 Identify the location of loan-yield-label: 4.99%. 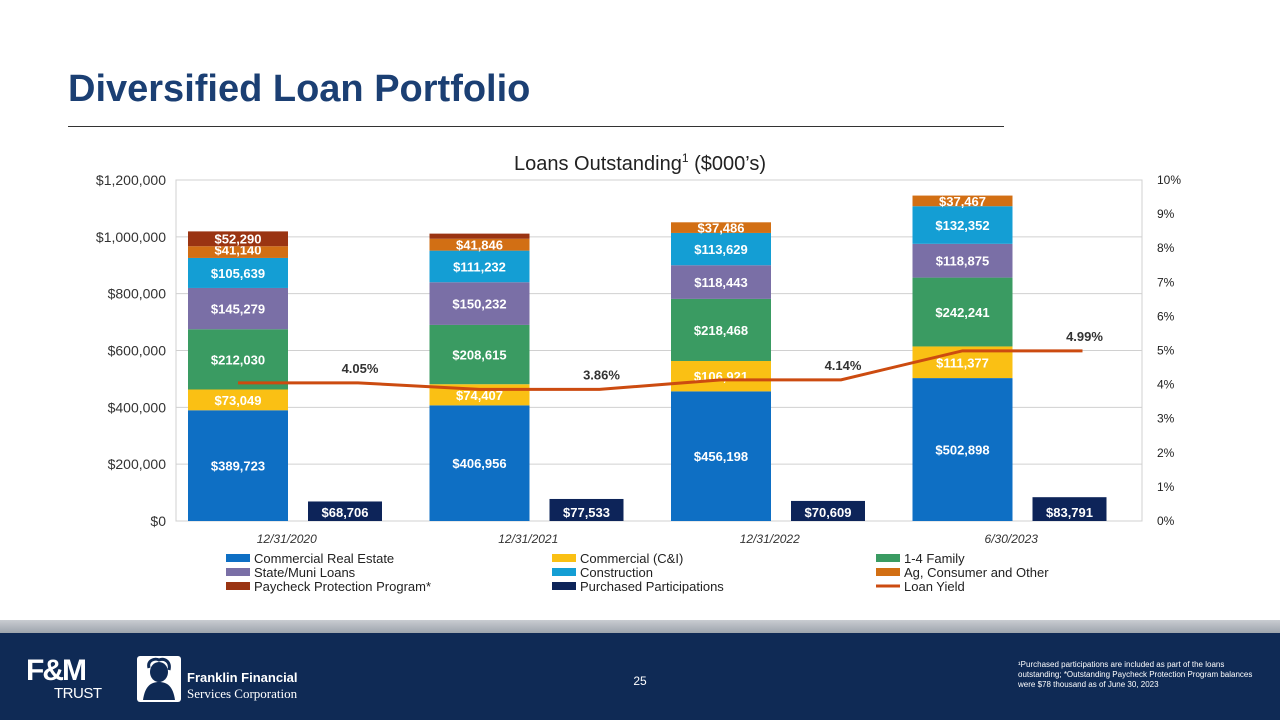
(1084, 336).